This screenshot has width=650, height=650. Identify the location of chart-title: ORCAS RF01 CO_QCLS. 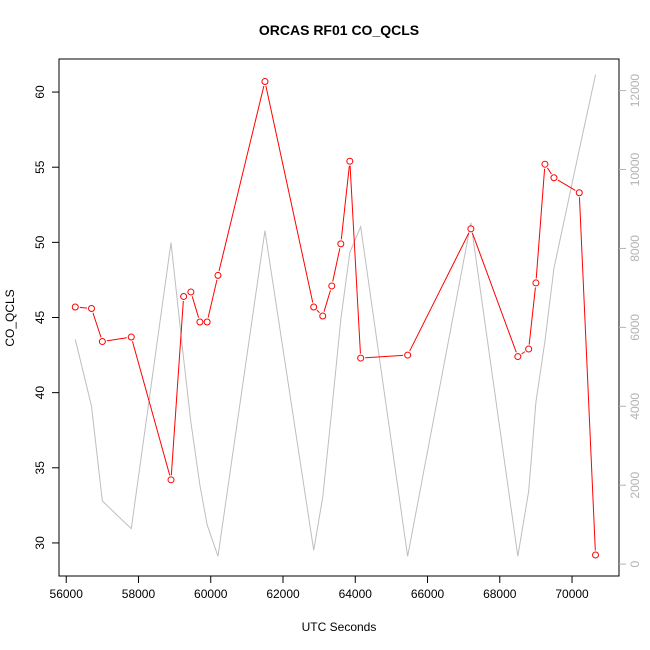
(339, 30).